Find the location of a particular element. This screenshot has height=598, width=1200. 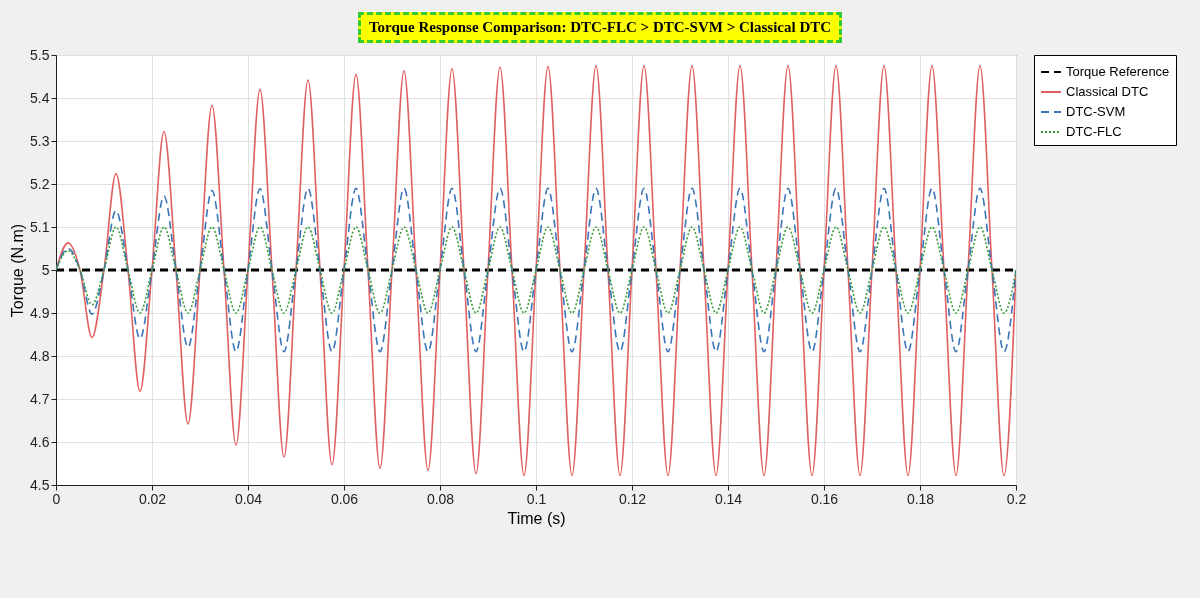

y-tick-label: 4.9 is located at coordinates (40, 312).